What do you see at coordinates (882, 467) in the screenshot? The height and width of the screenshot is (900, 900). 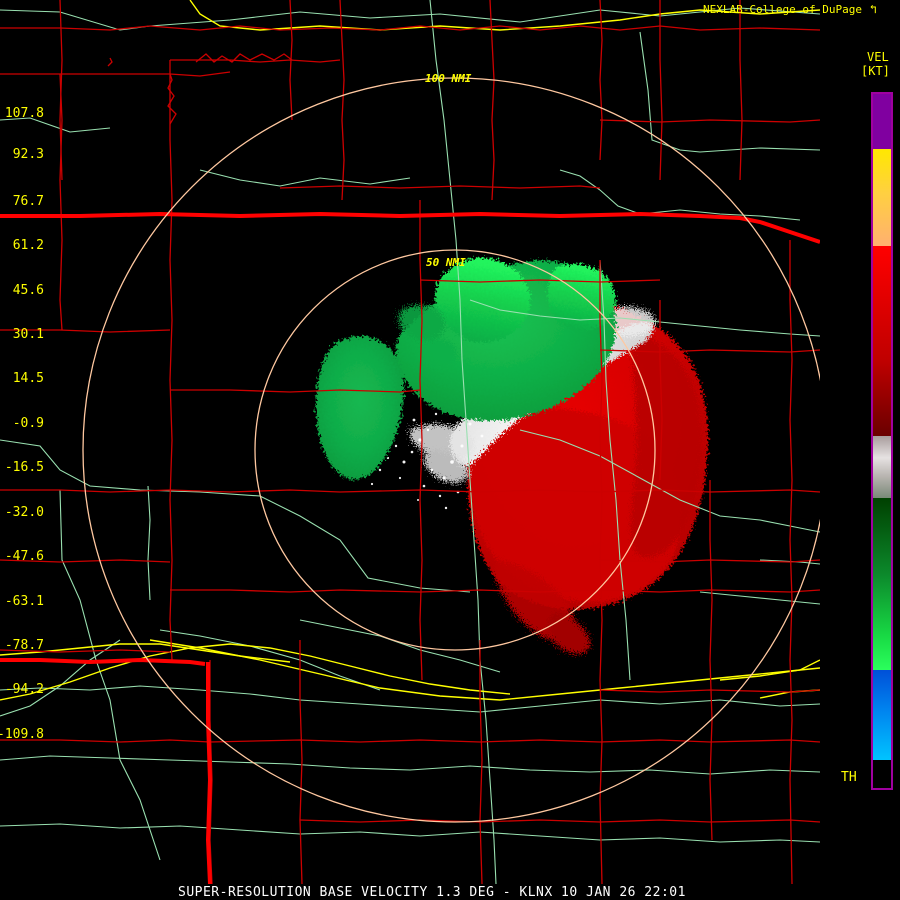 I see `color-seg-gray` at bounding box center [882, 467].